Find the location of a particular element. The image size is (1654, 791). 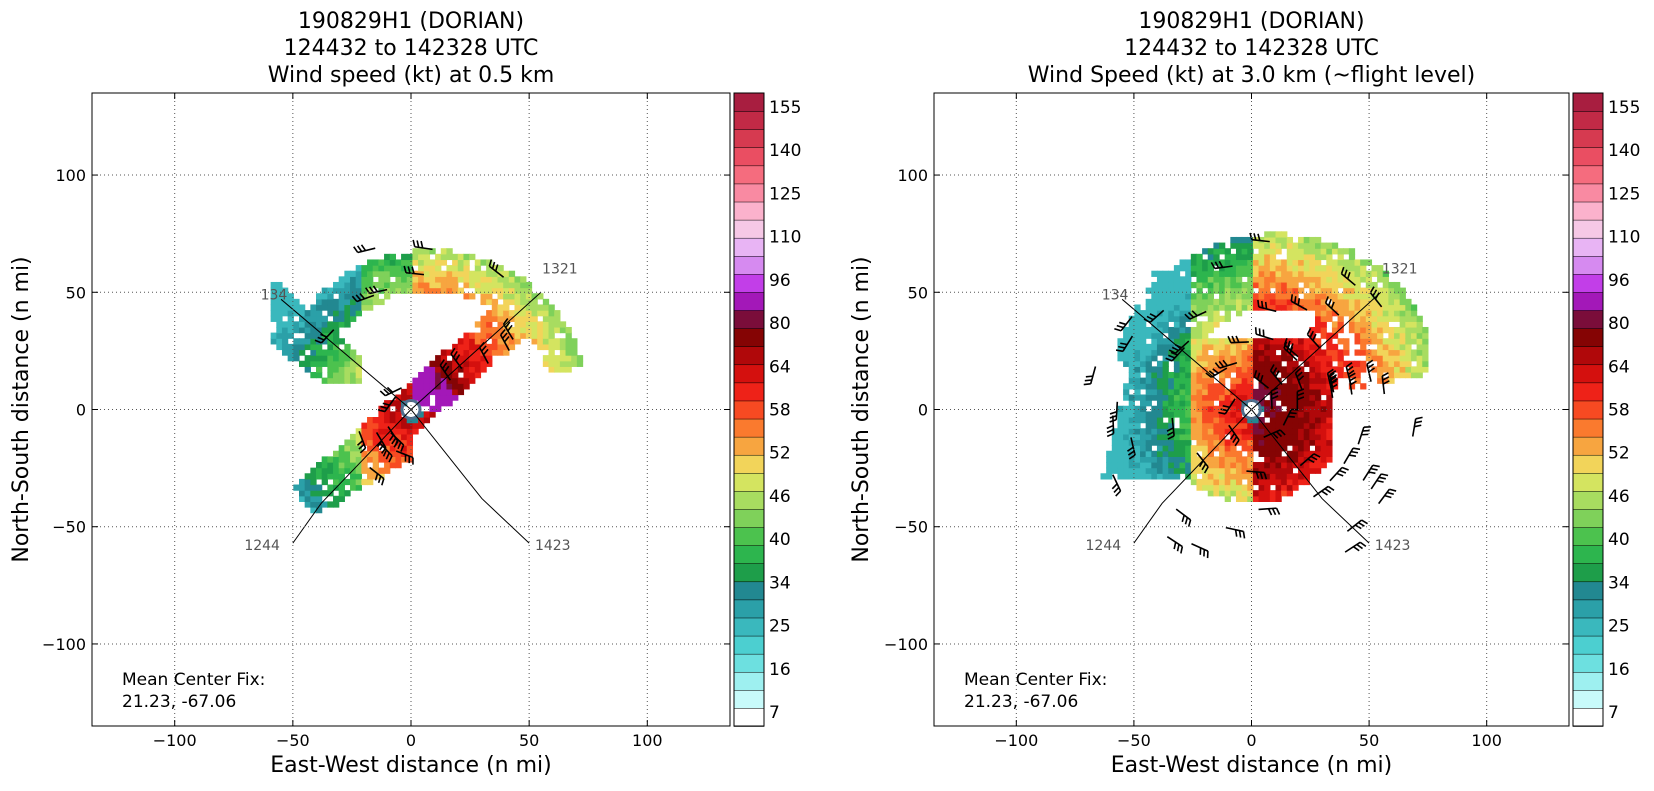

x-tick-label: −100 is located at coordinates (175, 740).